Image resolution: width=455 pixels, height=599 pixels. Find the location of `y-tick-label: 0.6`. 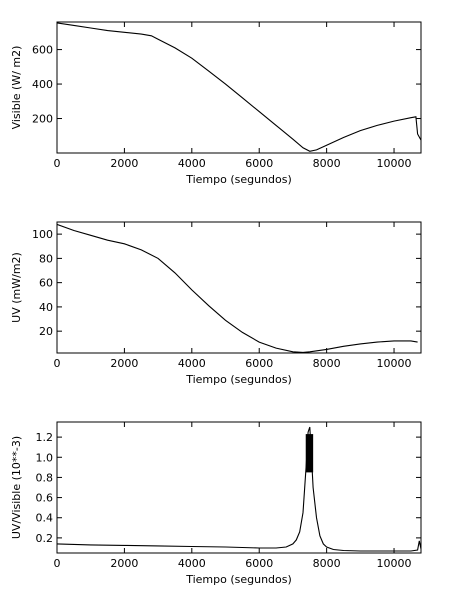

y-tick-label: 0.6 is located at coordinates (45, 498).